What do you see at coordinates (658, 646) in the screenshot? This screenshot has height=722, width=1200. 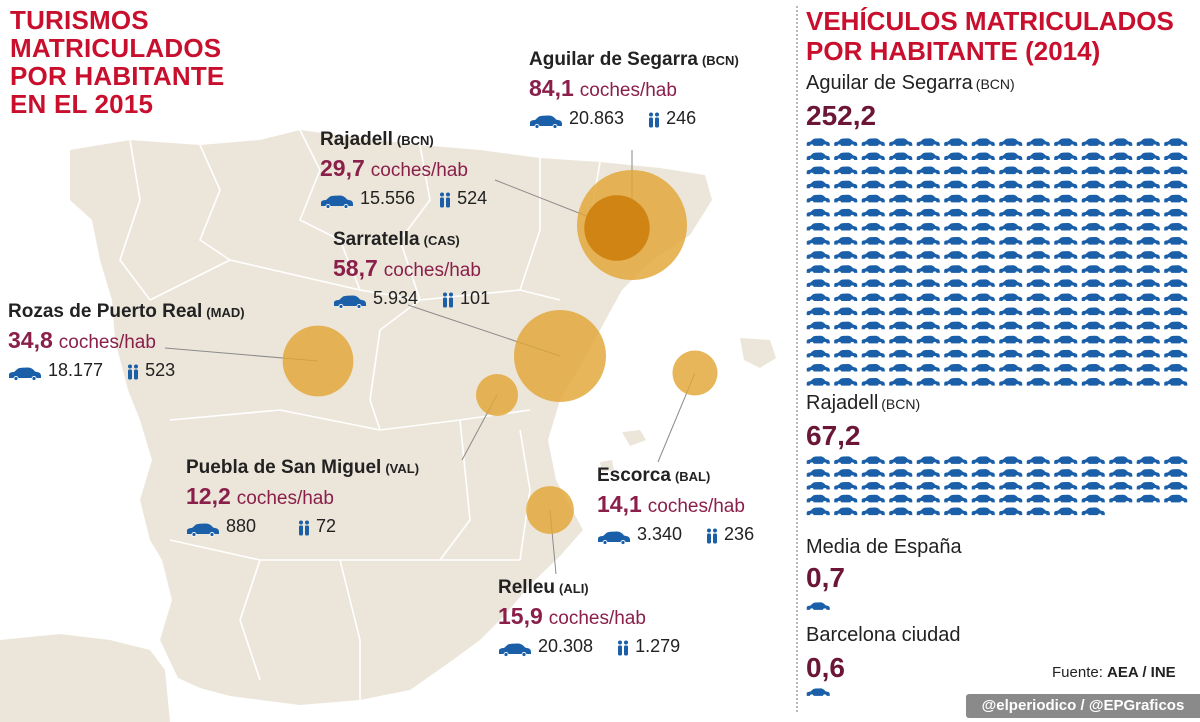 I see `town-population: 1.279` at bounding box center [658, 646].